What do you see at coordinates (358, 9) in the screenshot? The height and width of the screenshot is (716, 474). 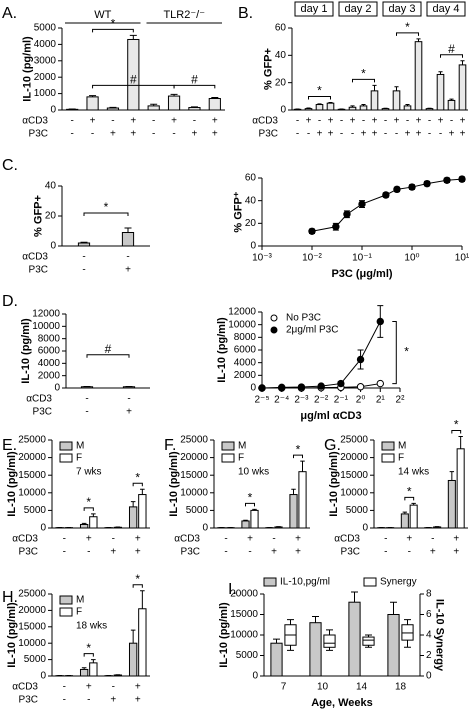 I see `group-box` at bounding box center [358, 9].